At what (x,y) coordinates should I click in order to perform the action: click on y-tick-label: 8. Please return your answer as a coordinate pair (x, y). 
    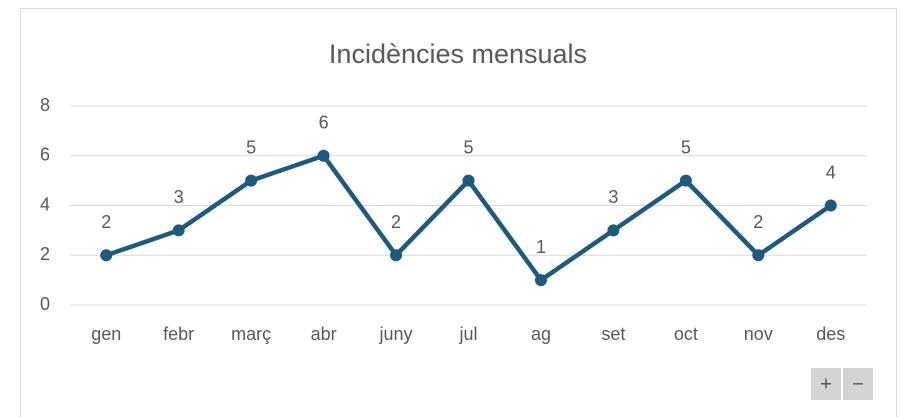
    Looking at the image, I should click on (45, 105).